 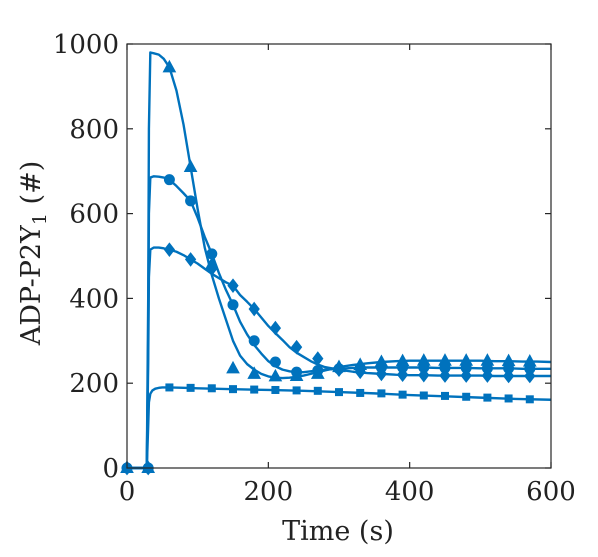 I want to click on y-axis-title-subscript: 1, so click(x=40, y=219).